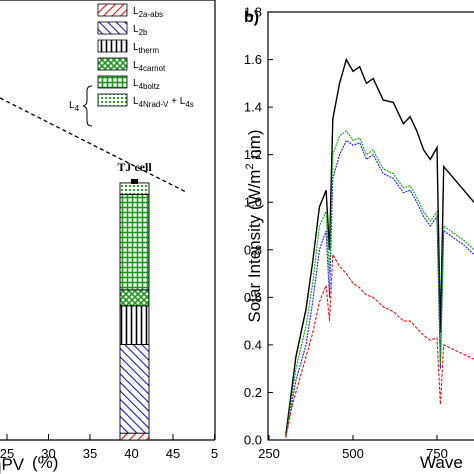 Image resolution: width=474 pixels, height=474 pixels. What do you see at coordinates (253, 297) in the screenshot?
I see `right-y-tick-label: 0.6` at bounding box center [253, 297].